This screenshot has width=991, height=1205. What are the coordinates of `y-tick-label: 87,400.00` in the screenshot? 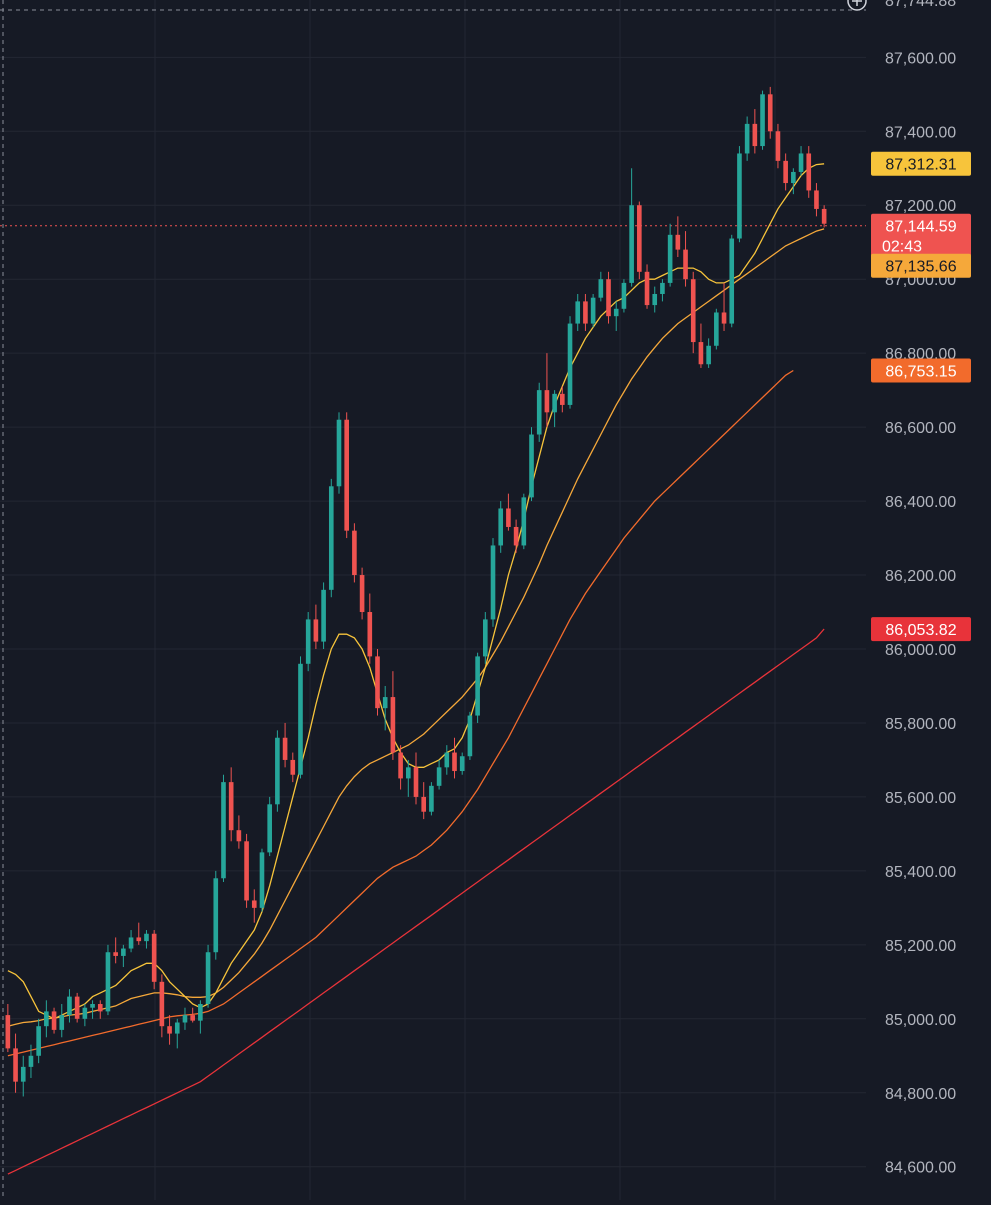 It's located at (920, 132).